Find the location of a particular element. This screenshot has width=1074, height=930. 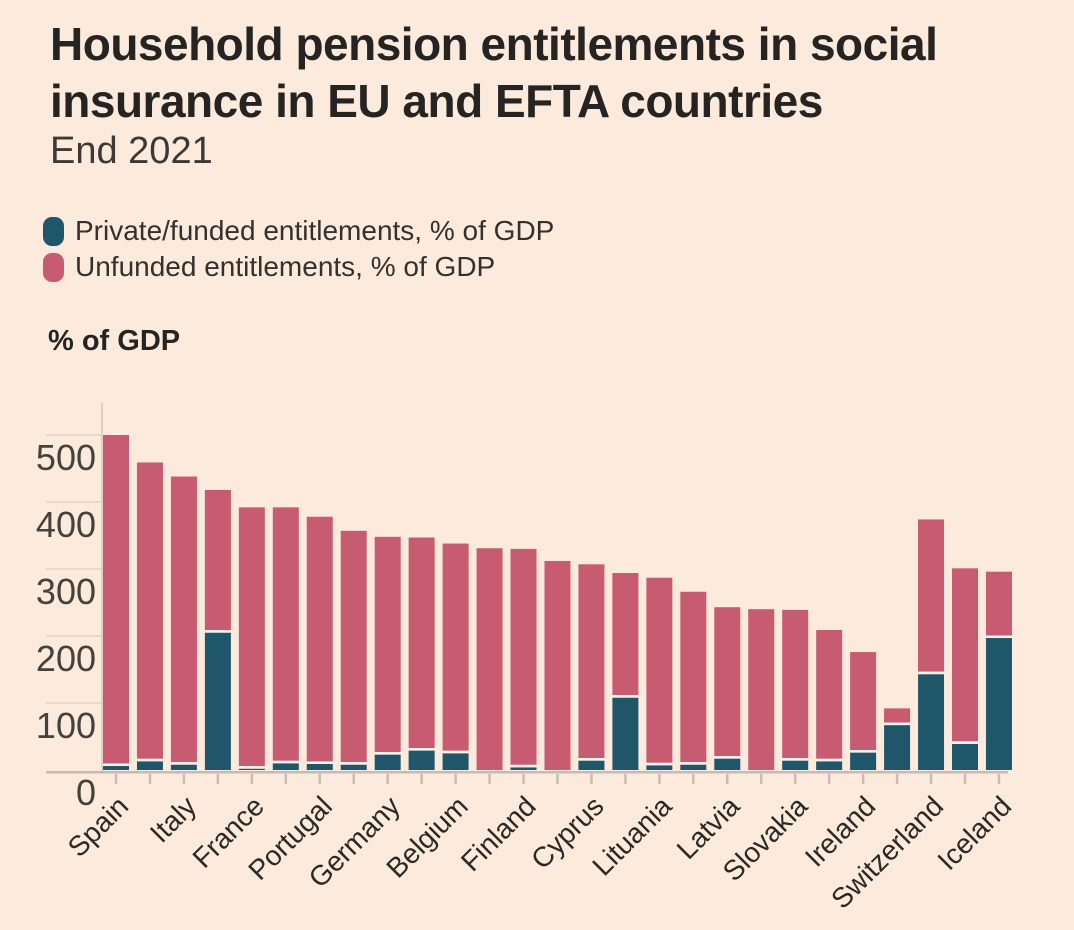

legend-item-funded: Private/funded entitlements, % of GDP is located at coordinates (298, 231).